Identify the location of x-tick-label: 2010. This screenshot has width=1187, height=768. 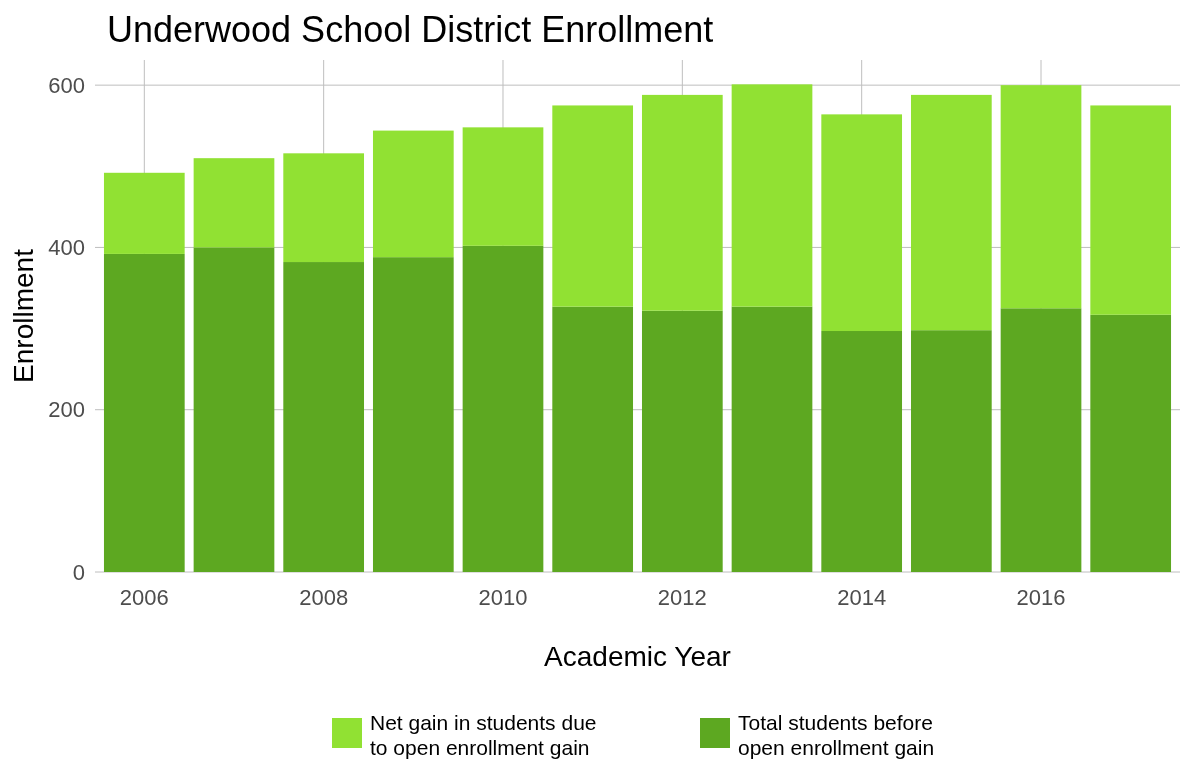
(503, 597).